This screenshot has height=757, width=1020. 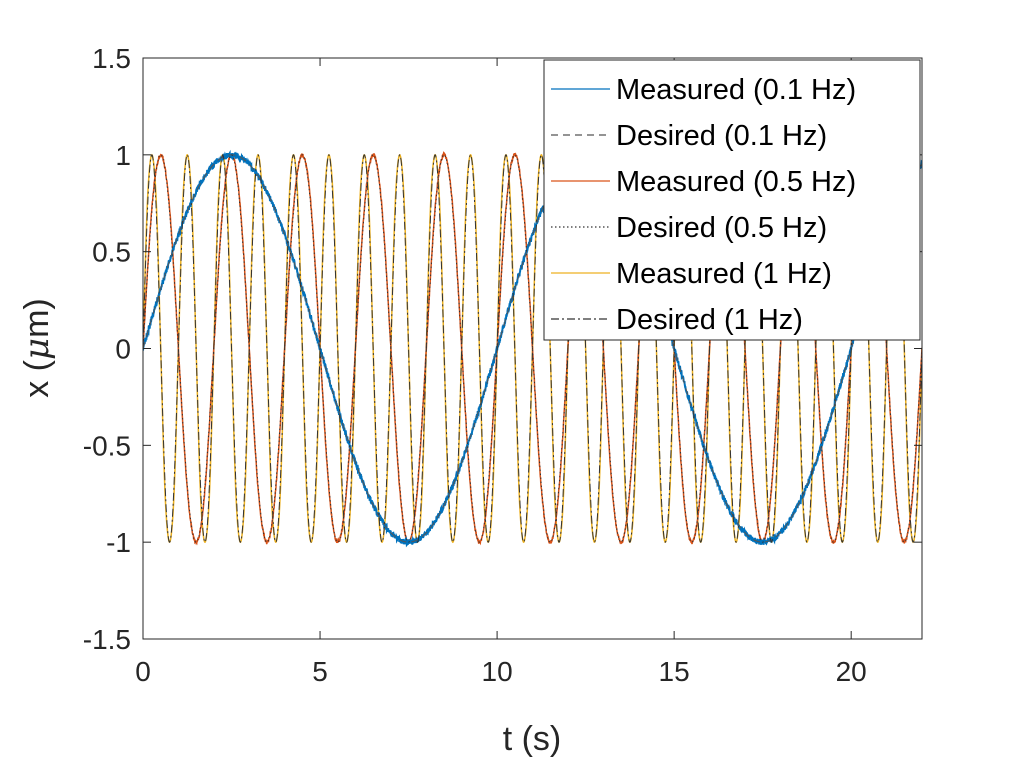 What do you see at coordinates (497, 671) in the screenshot?
I see `x-tick-label: 10` at bounding box center [497, 671].